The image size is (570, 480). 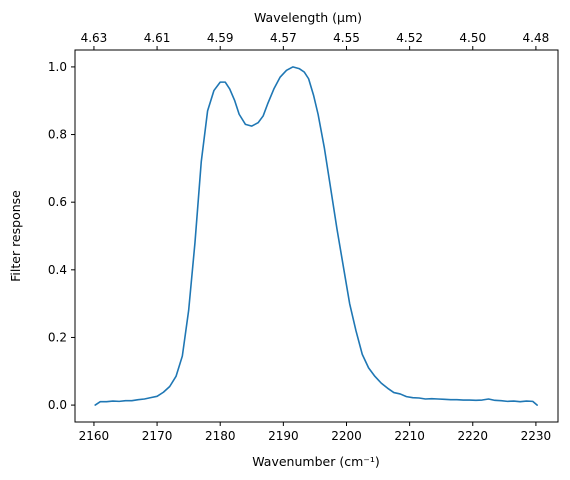 What do you see at coordinates (15, 236) in the screenshot?
I see `y-axis-label: Filter response` at bounding box center [15, 236].